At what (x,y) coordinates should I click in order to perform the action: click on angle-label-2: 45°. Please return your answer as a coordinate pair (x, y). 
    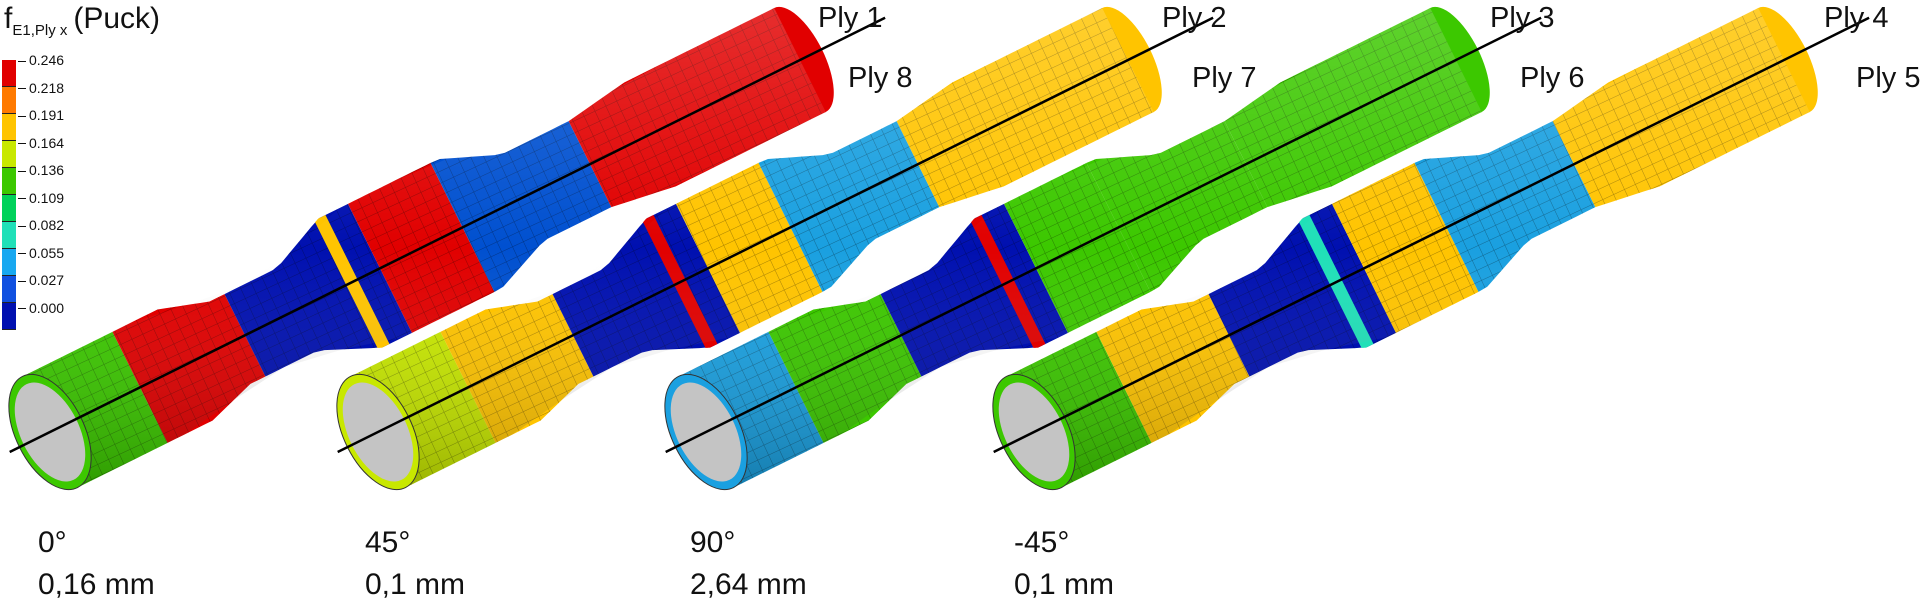
    Looking at the image, I should click on (388, 542).